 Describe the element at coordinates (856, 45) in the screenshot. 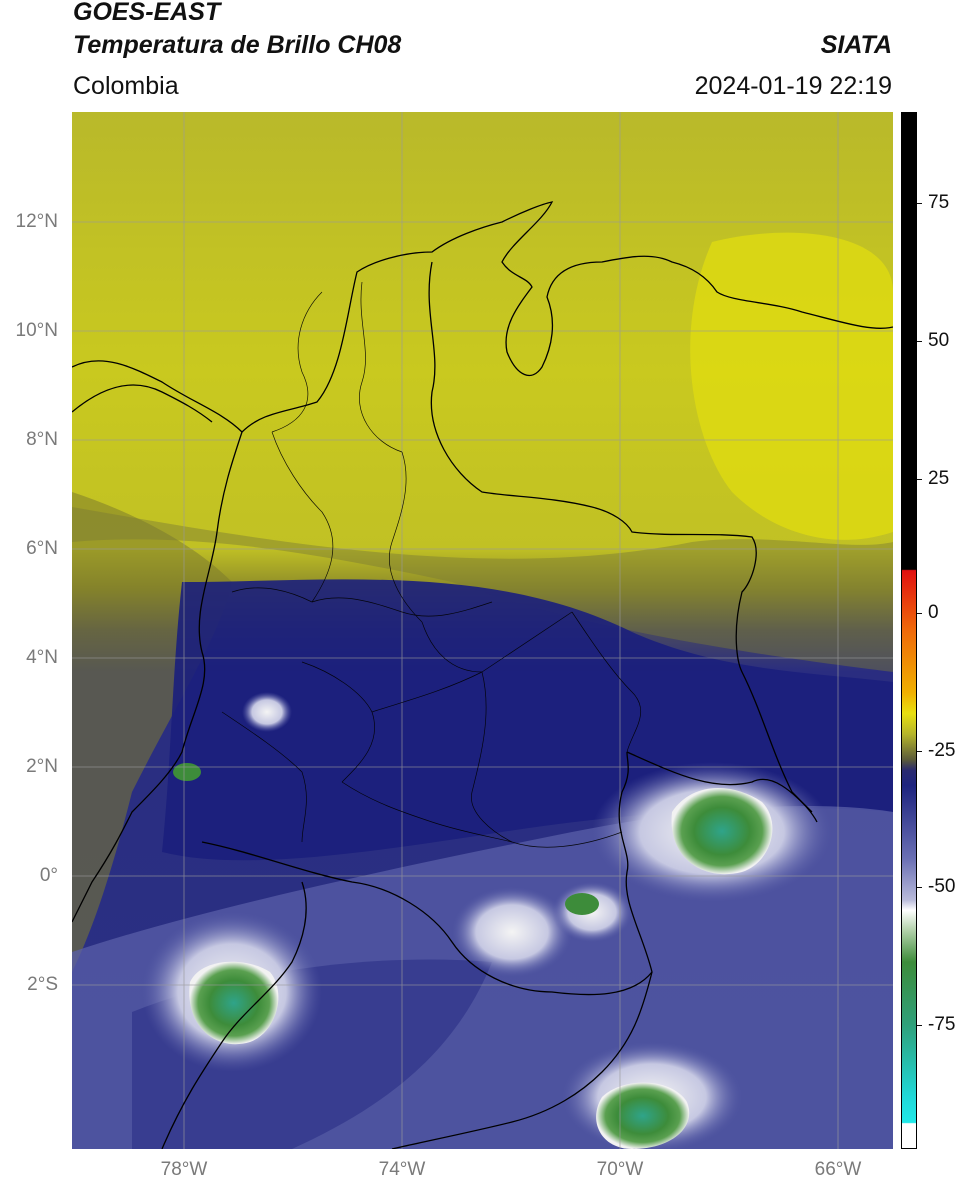

I see `org-label: SIATA` at that location.